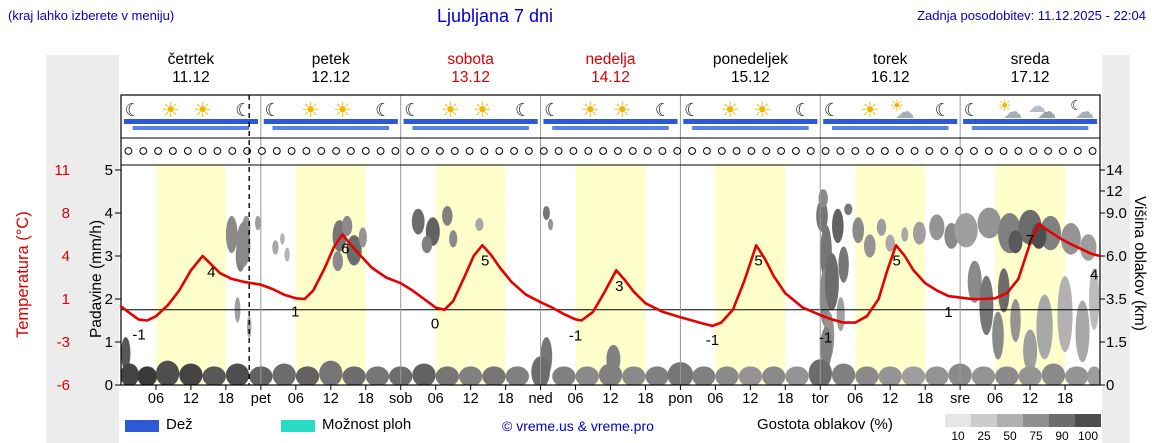 This screenshot has height=443, width=1152. Describe the element at coordinates (578, 426) in the screenshot. I see `copyright-link: © vreme.us & vreme.pro` at that location.